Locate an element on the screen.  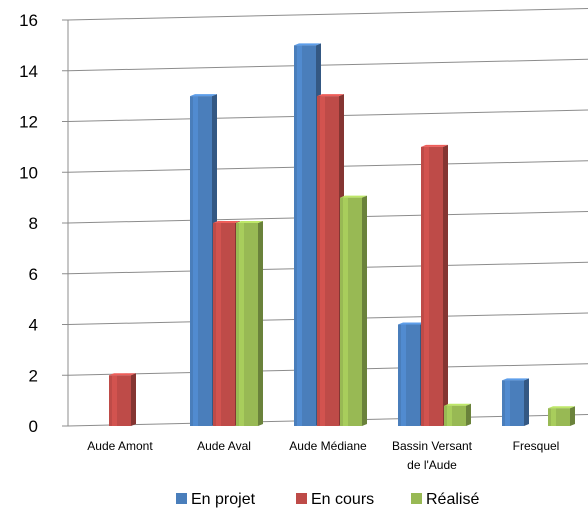
y-tick-label: 4 is located at coordinates (33, 325).